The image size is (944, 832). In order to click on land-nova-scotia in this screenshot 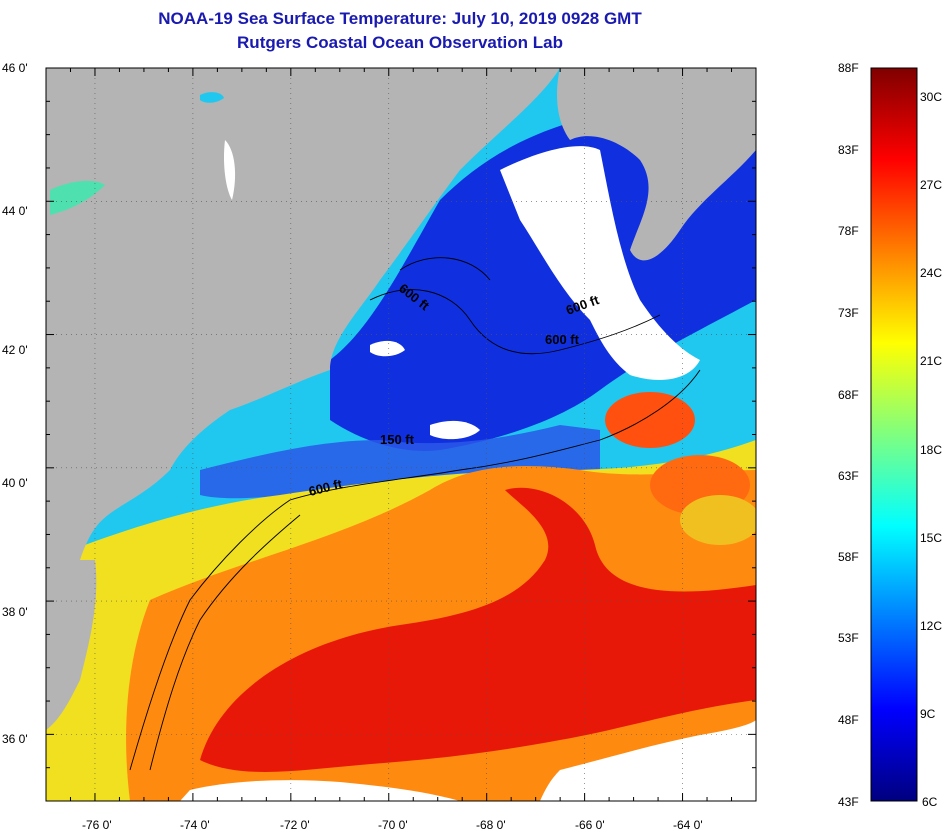, I will do `click(656, 164)`.